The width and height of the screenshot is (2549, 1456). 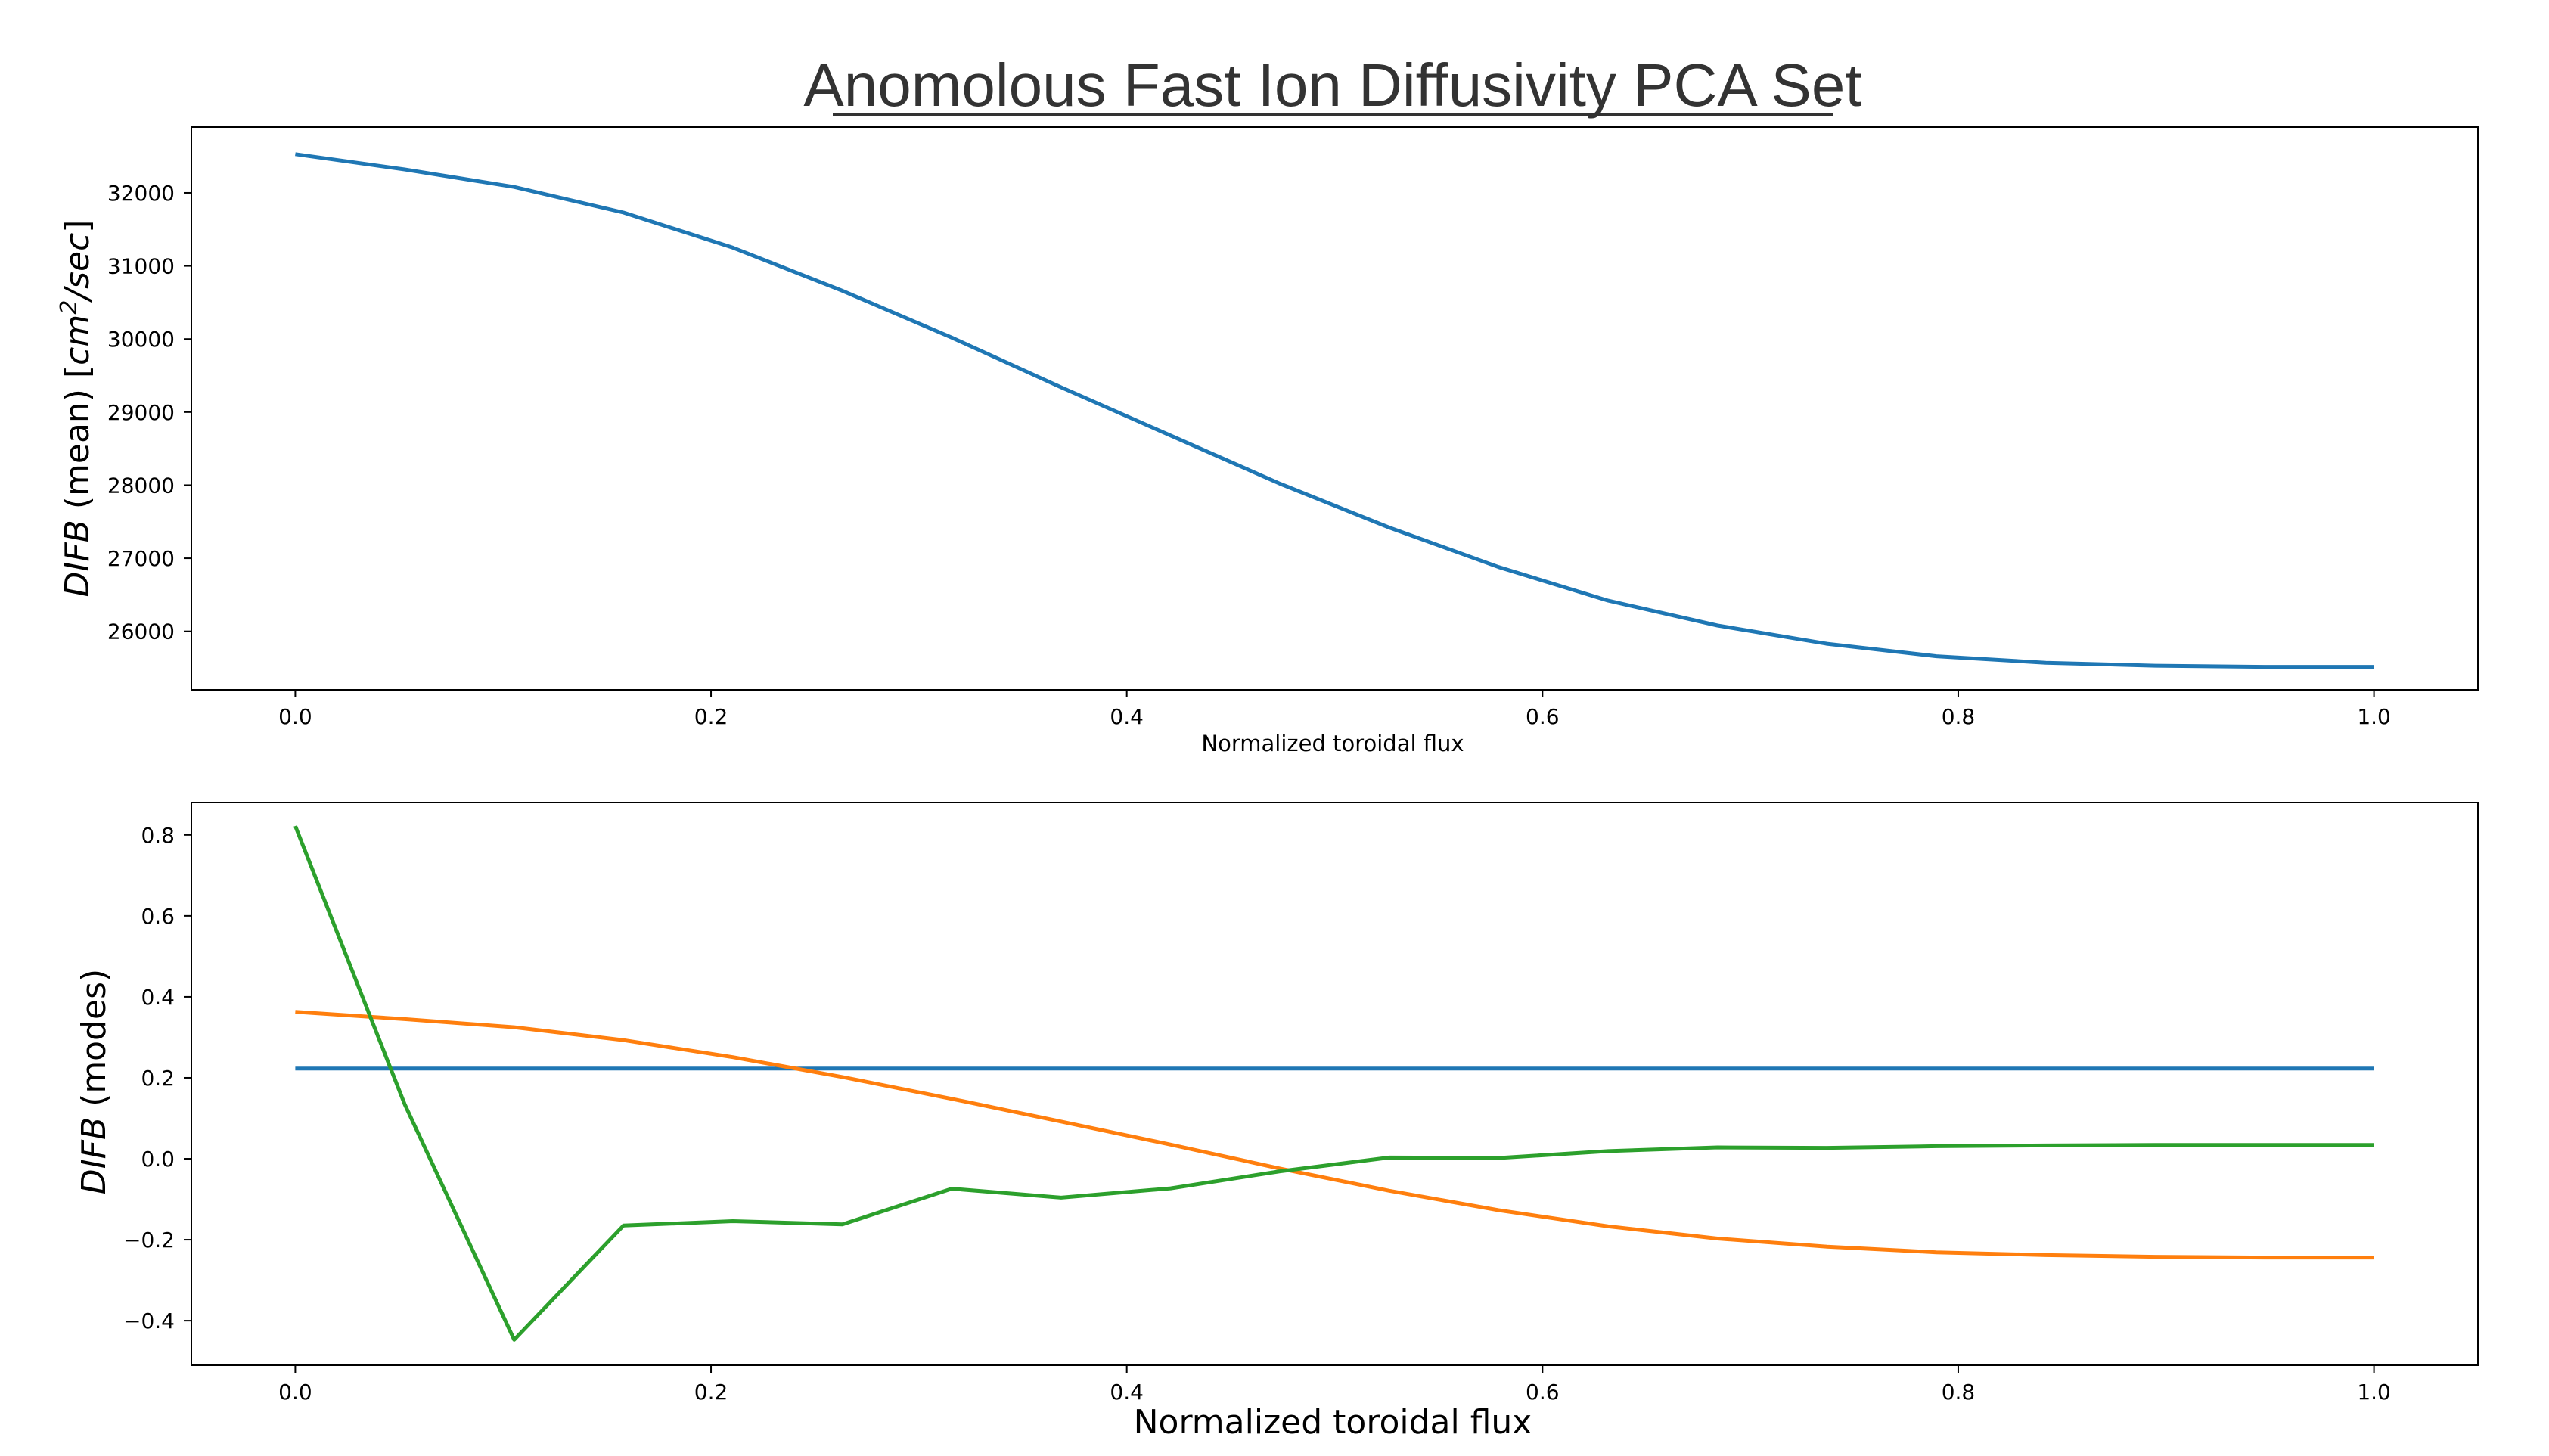 I want to click on bottom-plot-xlabel: Normalized toroidal flux, so click(x=1333, y=1422).